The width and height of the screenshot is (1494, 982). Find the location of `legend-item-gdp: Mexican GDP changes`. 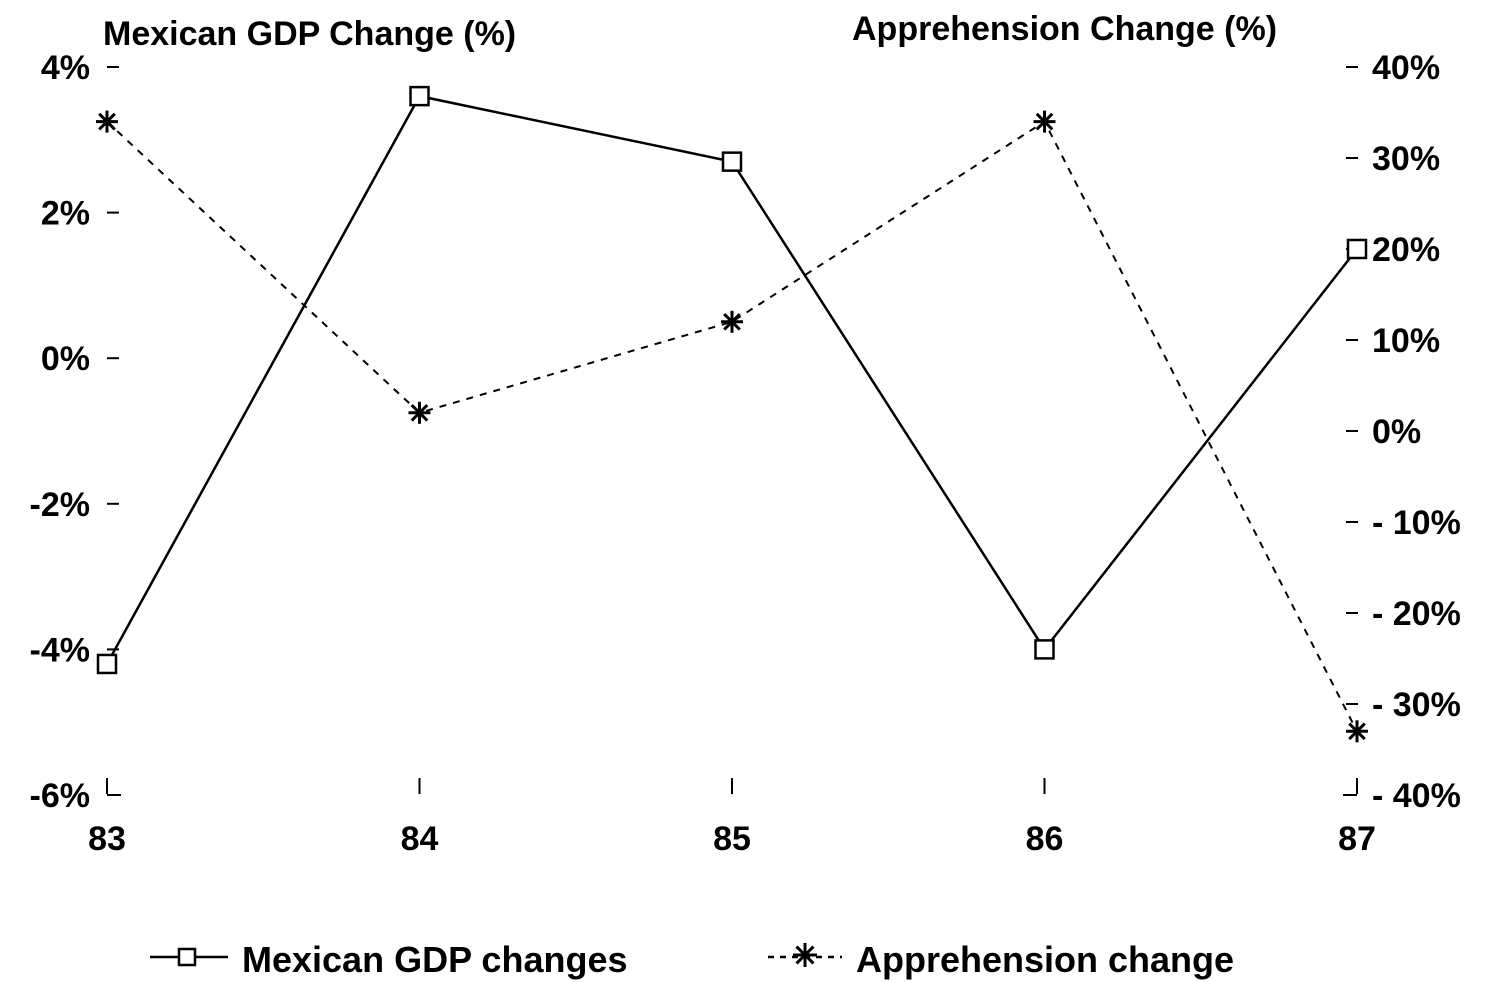

legend-item-gdp: Mexican GDP changes is located at coordinates (389, 959).